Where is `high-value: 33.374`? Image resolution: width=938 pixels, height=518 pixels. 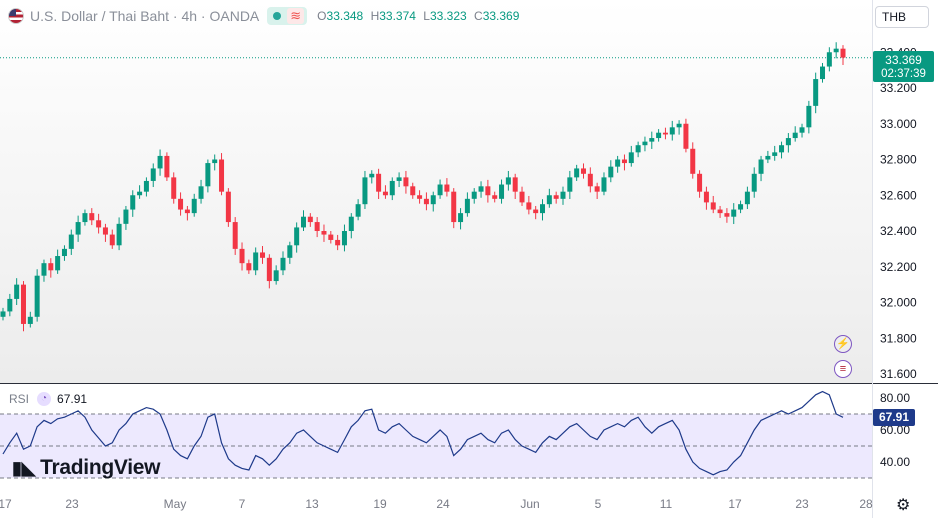
high-value: 33.374 is located at coordinates (397, 16).